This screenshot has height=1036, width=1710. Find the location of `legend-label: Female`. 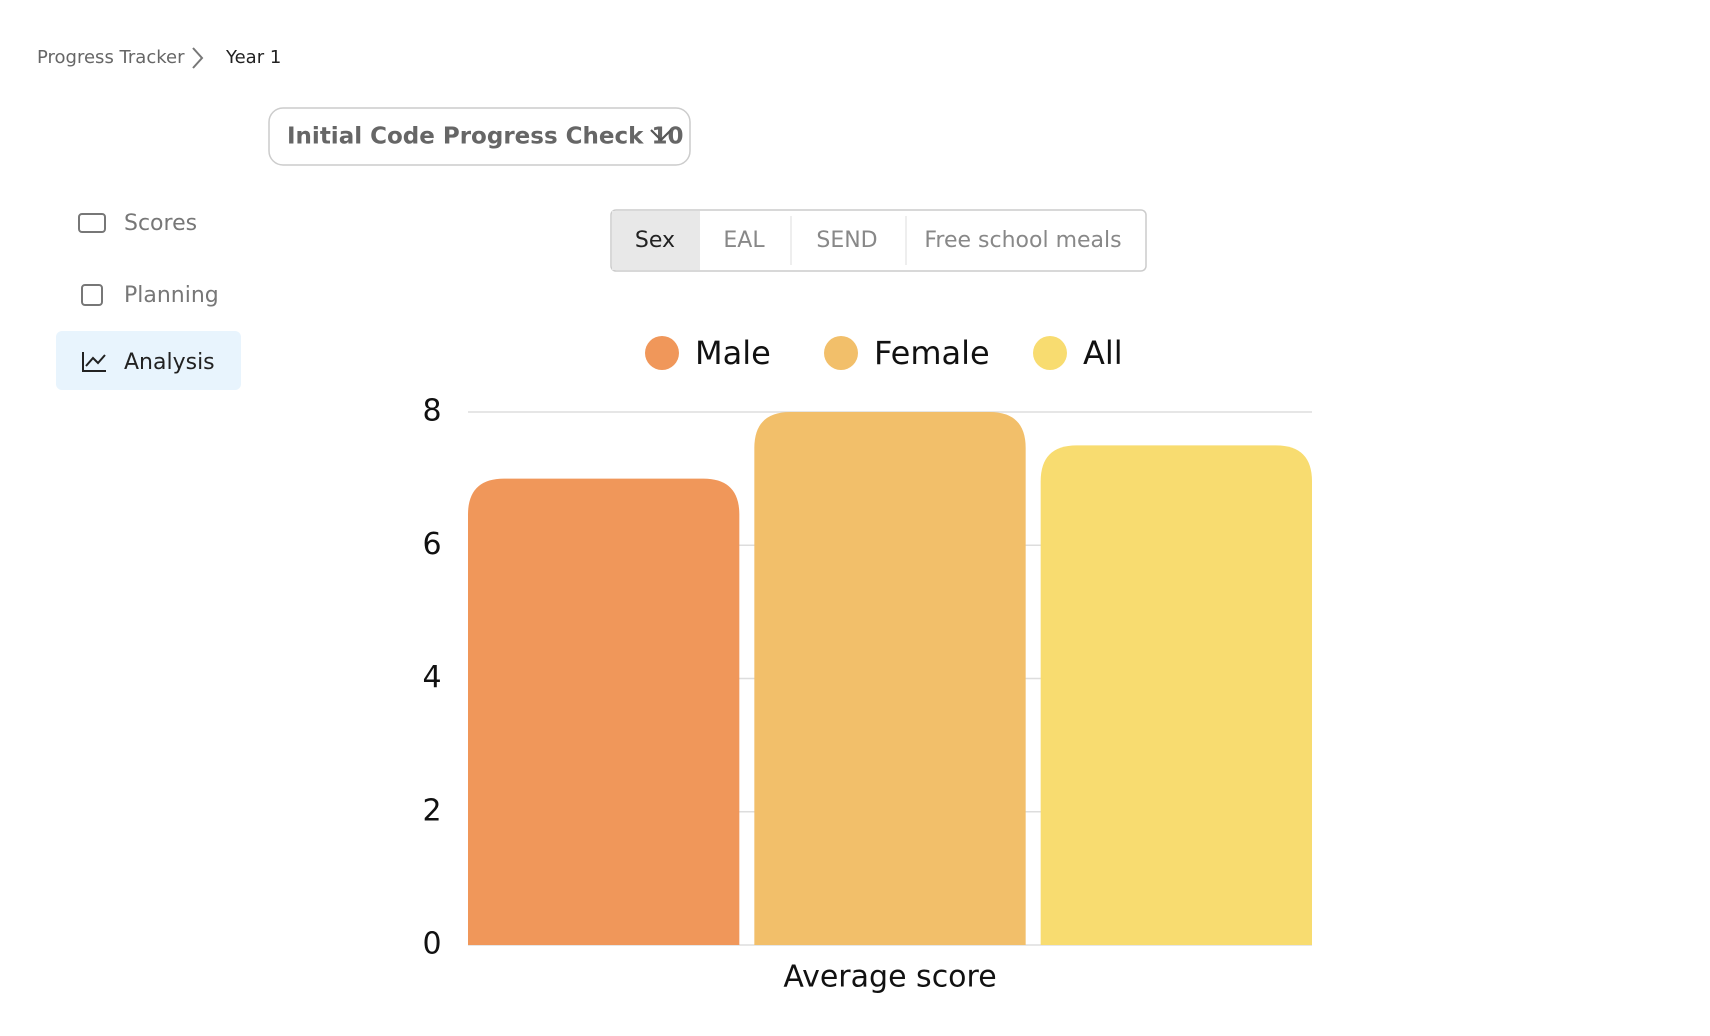

legend-label: Female is located at coordinates (932, 353).